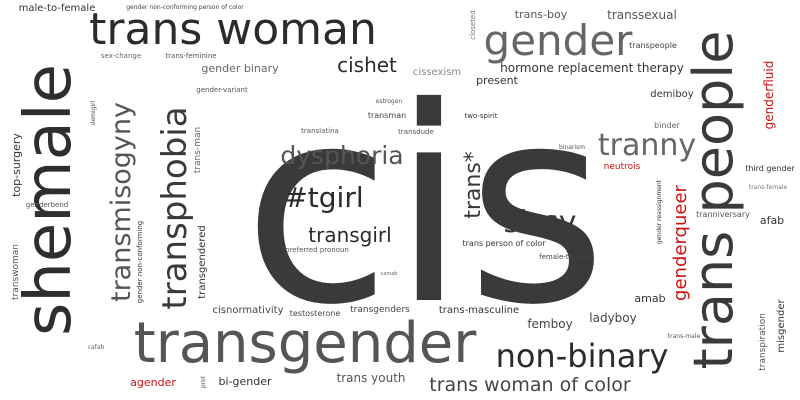  I want to click on word-transdude: transdude, so click(416, 132).